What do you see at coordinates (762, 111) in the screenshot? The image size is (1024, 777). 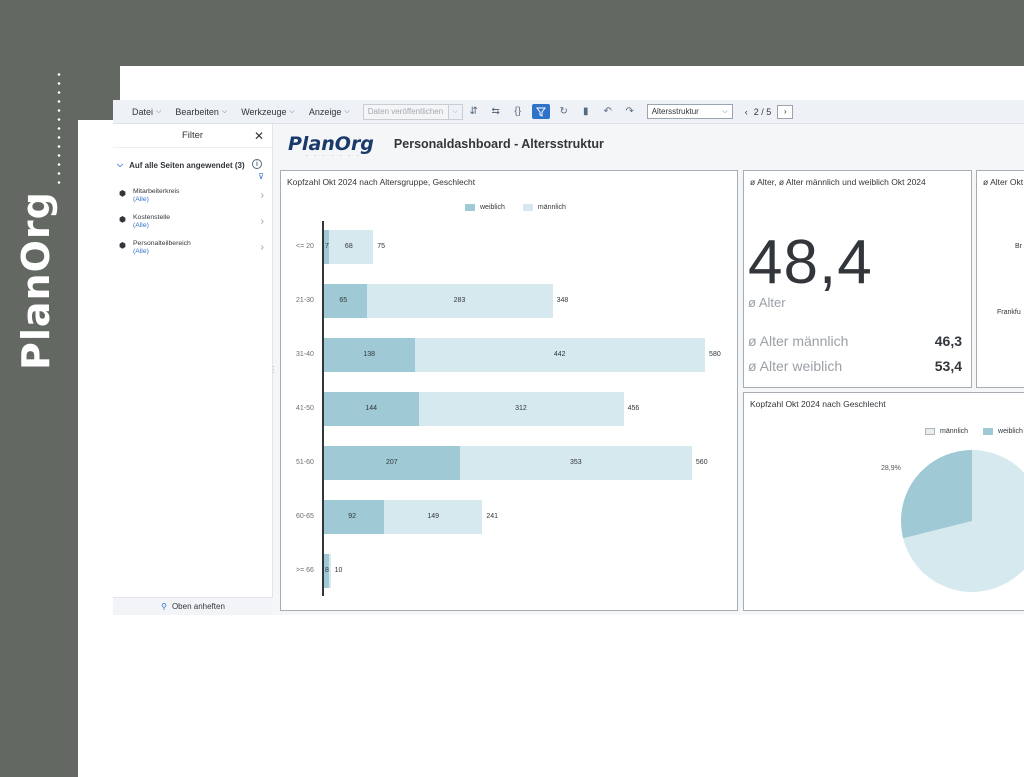 I see `page-indicator: 2 / 5` at bounding box center [762, 111].